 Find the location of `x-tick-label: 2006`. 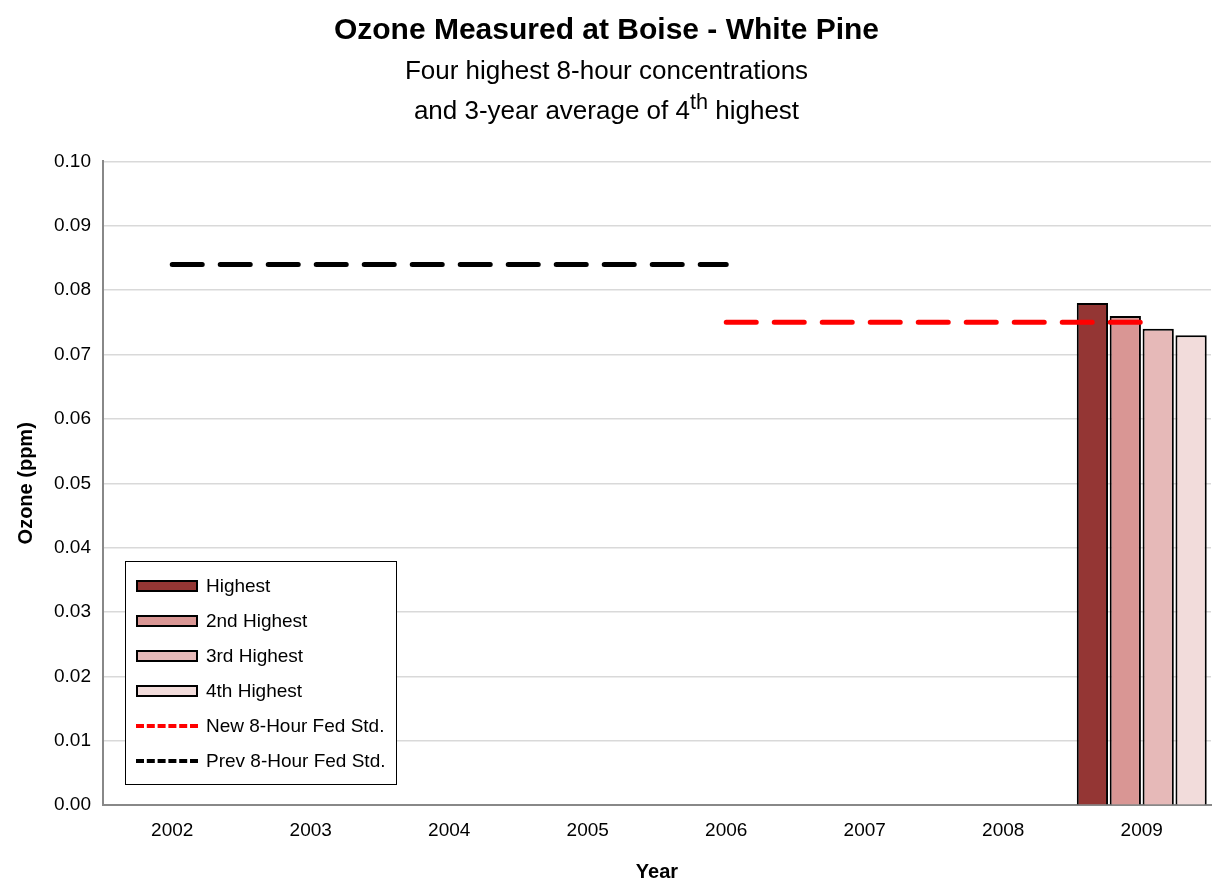

x-tick-label: 2006 is located at coordinates (726, 829).